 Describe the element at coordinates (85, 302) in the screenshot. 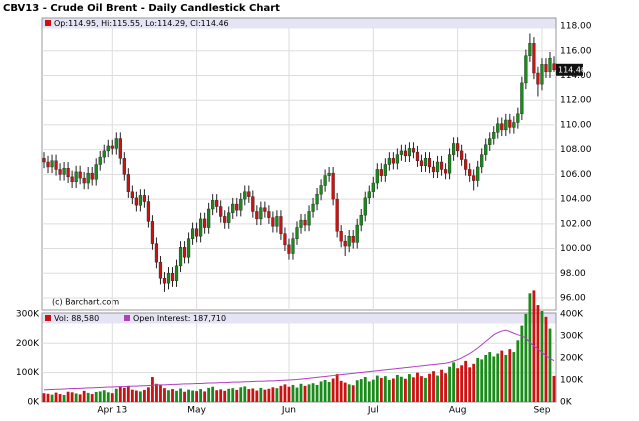

I see `copyright: (c) Barchart.com` at that location.